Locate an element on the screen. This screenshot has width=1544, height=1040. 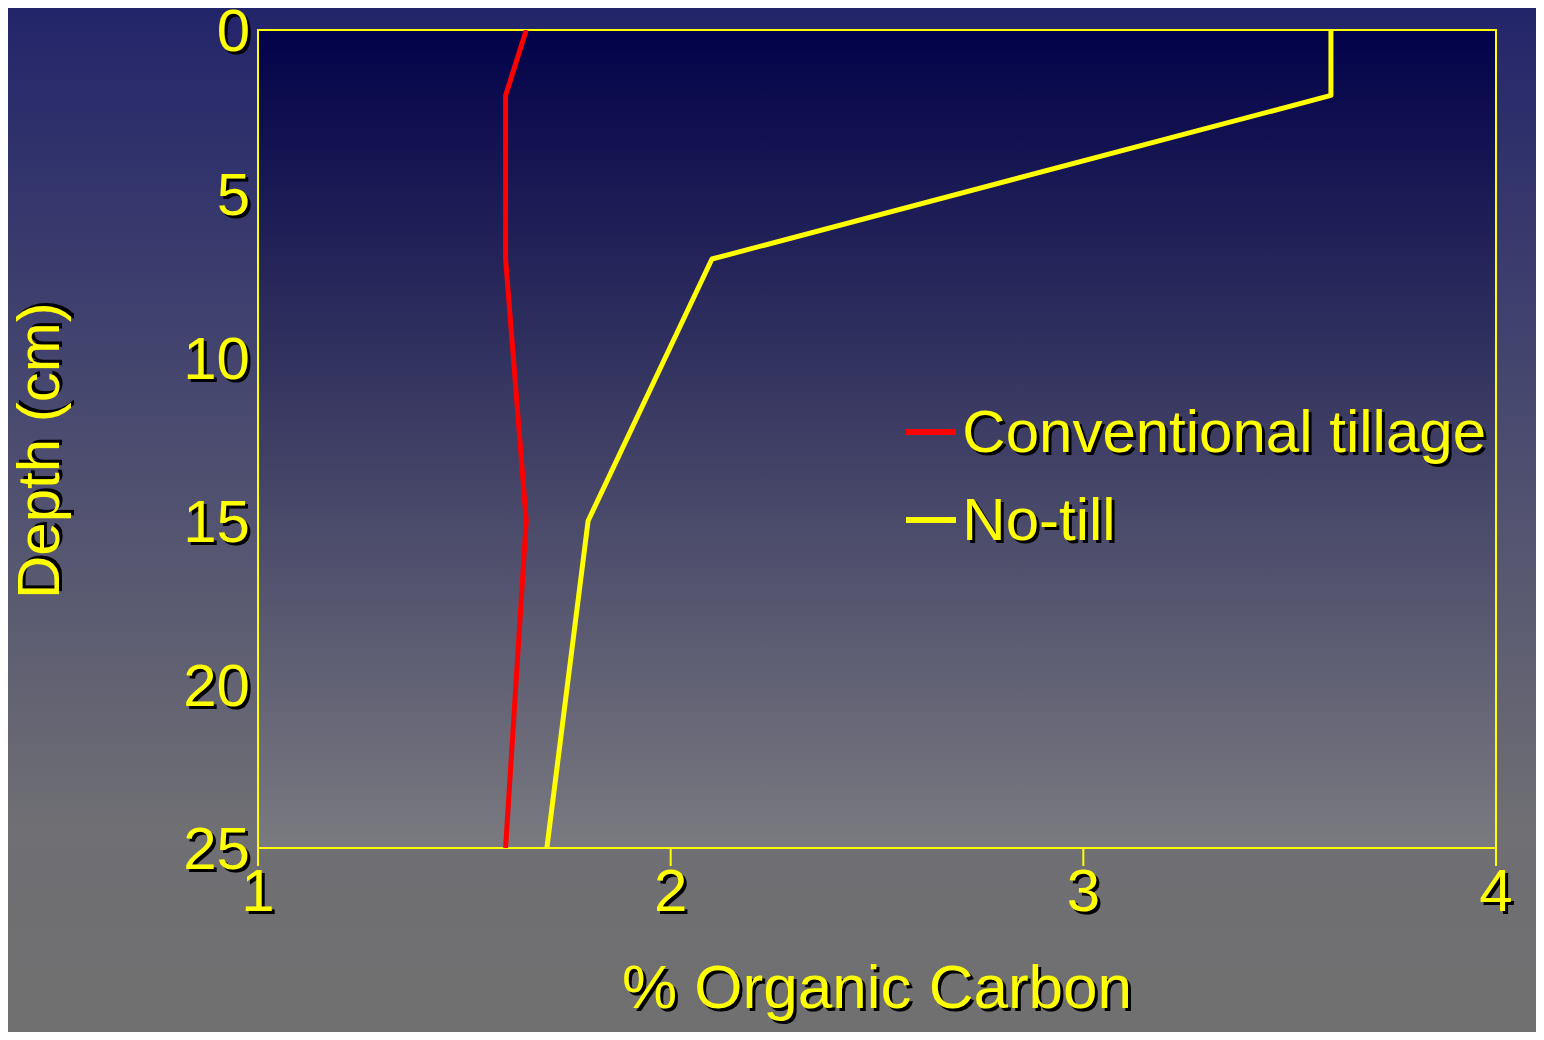
x-tick-label: 3 is located at coordinates (1083, 890).